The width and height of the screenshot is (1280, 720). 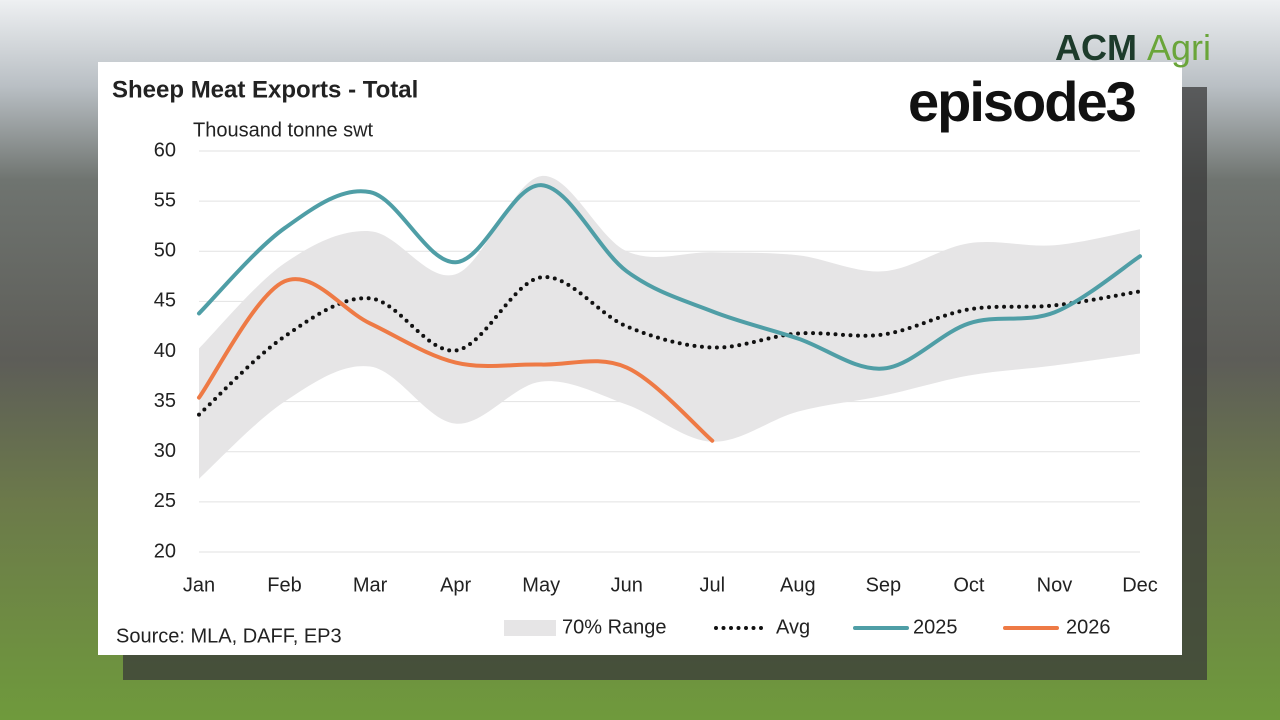 What do you see at coordinates (165, 351) in the screenshot?
I see `y-tick-label: 40` at bounding box center [165, 351].